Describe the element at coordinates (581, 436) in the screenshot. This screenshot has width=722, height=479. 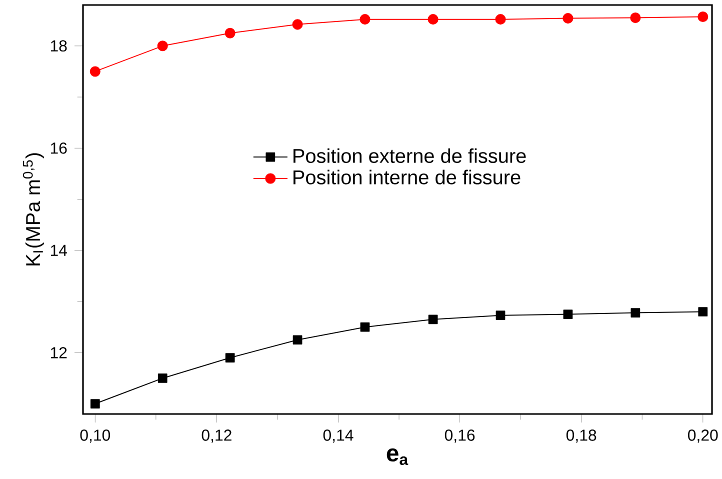
I see `x-tick-label: 0,18` at that location.